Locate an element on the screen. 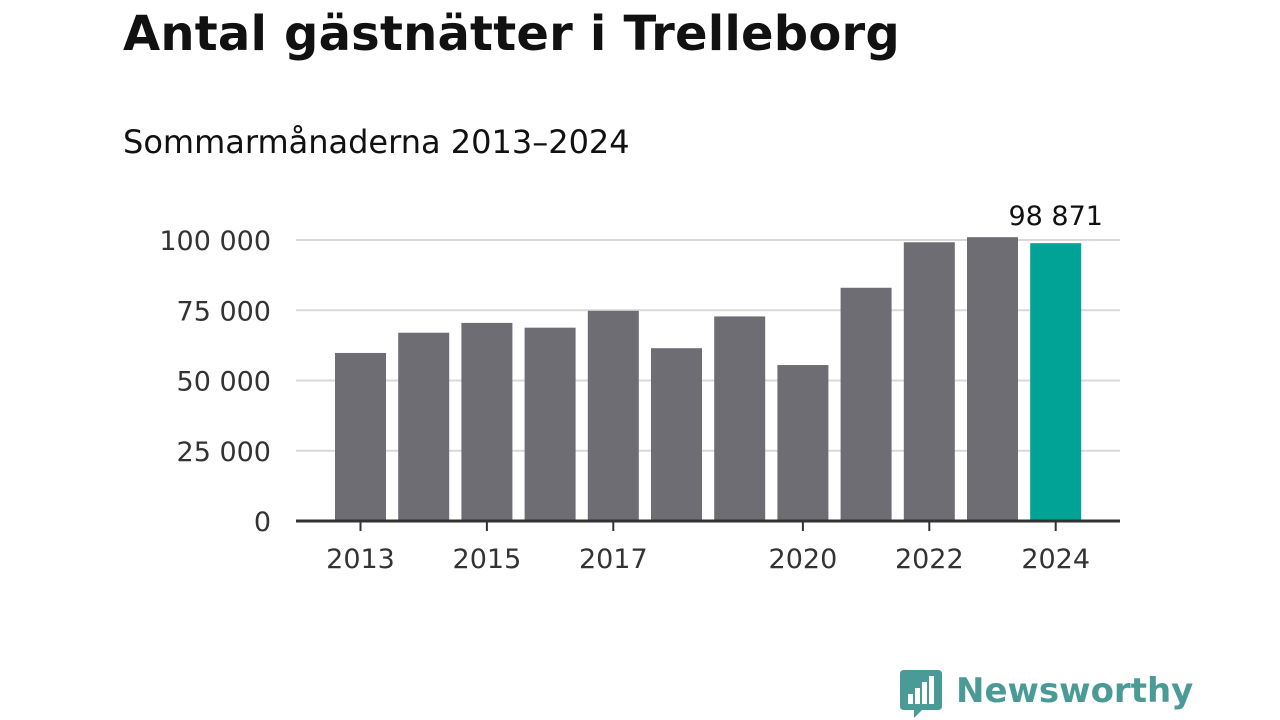  x-tick-label: 2017 is located at coordinates (613, 559).